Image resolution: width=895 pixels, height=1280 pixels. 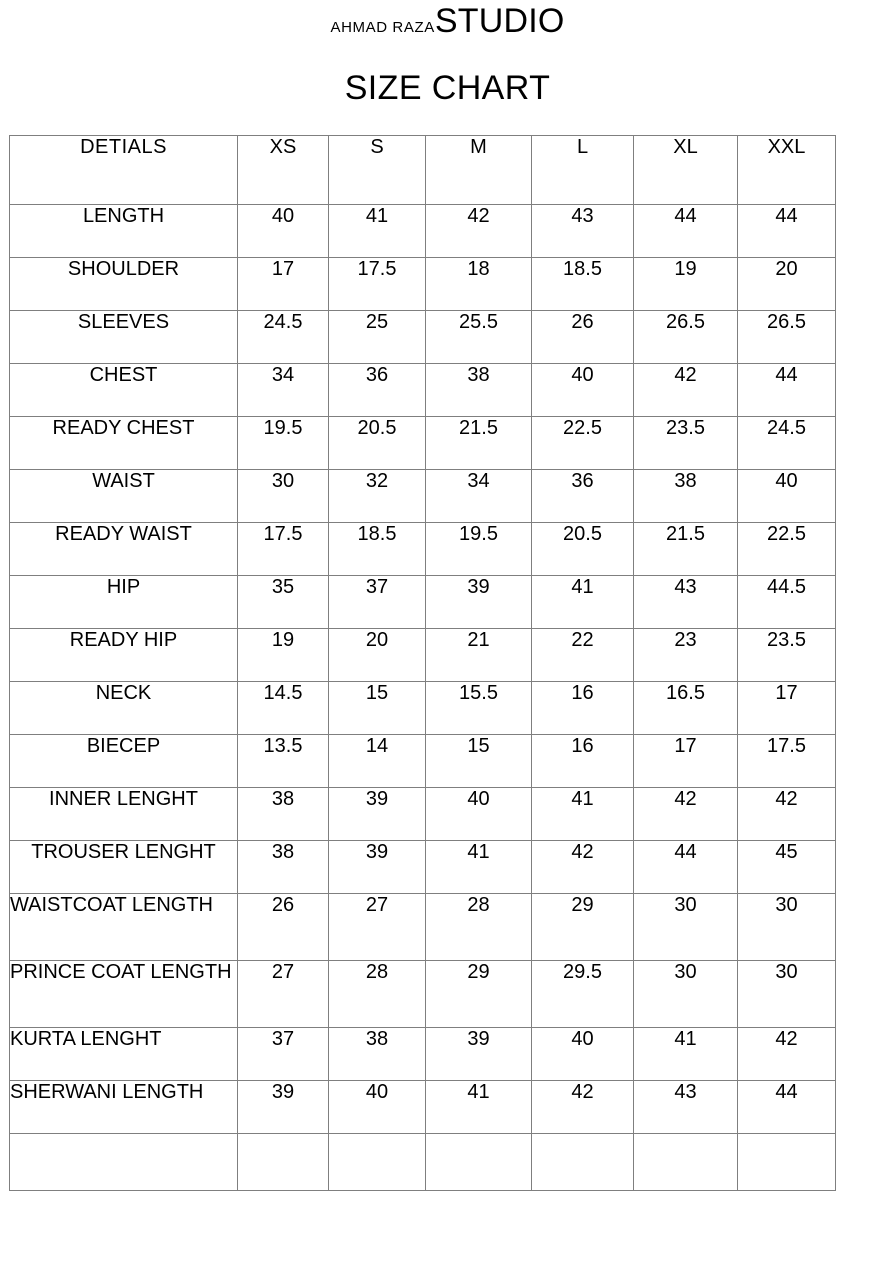 What do you see at coordinates (123, 390) in the screenshot?
I see `row-label: CHEST` at bounding box center [123, 390].